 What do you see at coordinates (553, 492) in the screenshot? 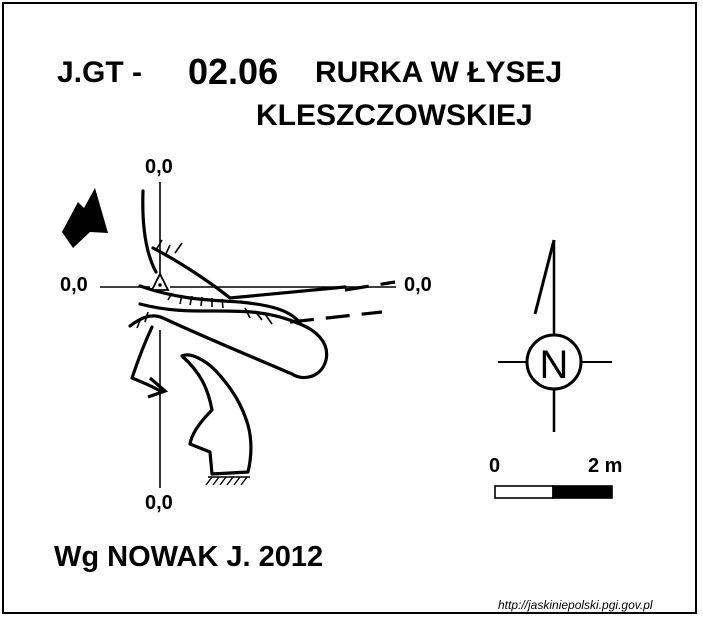
I see `scale-bar` at bounding box center [553, 492].